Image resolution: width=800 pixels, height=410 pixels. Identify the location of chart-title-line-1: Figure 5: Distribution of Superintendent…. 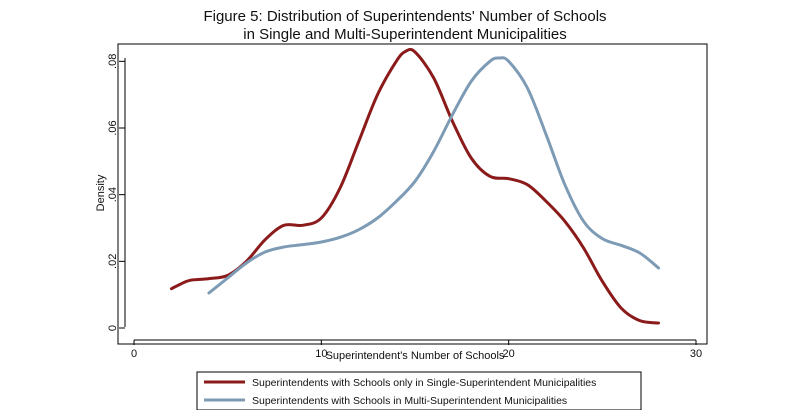
(404, 16).